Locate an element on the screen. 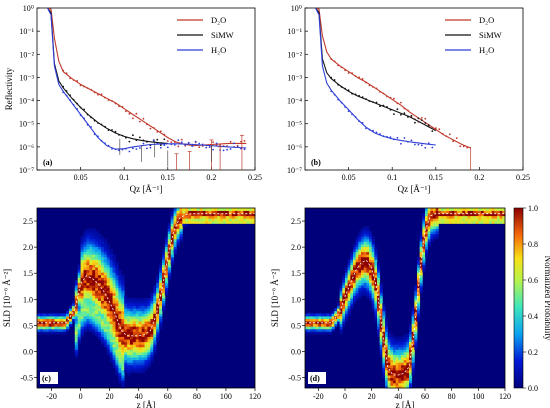  y-tick-label: 10⁻⁴ is located at coordinates (26, 101).